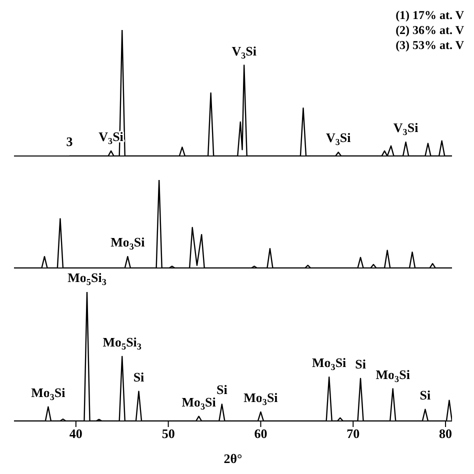 This screenshot has width=474, height=474. Describe the element at coordinates (430, 15) in the screenshot. I see `text: (1) 17% at. V` at that location.